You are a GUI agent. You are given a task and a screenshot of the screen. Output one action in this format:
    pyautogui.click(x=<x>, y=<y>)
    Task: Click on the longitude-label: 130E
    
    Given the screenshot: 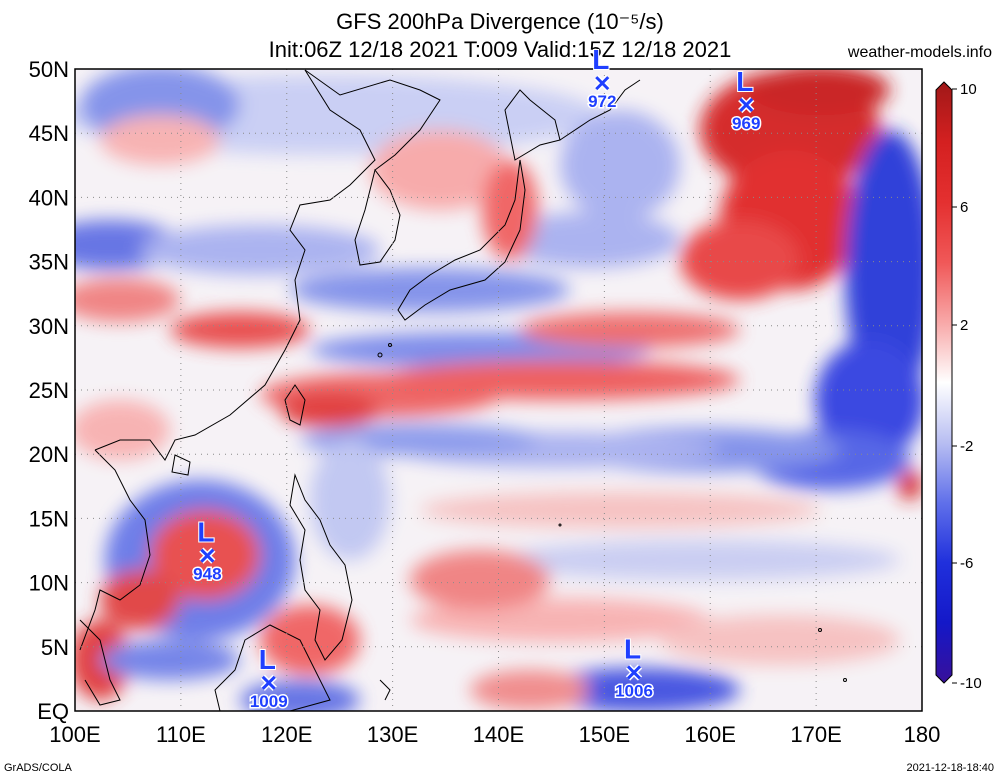 What is the action you would take?
    pyautogui.click(x=392, y=734)
    